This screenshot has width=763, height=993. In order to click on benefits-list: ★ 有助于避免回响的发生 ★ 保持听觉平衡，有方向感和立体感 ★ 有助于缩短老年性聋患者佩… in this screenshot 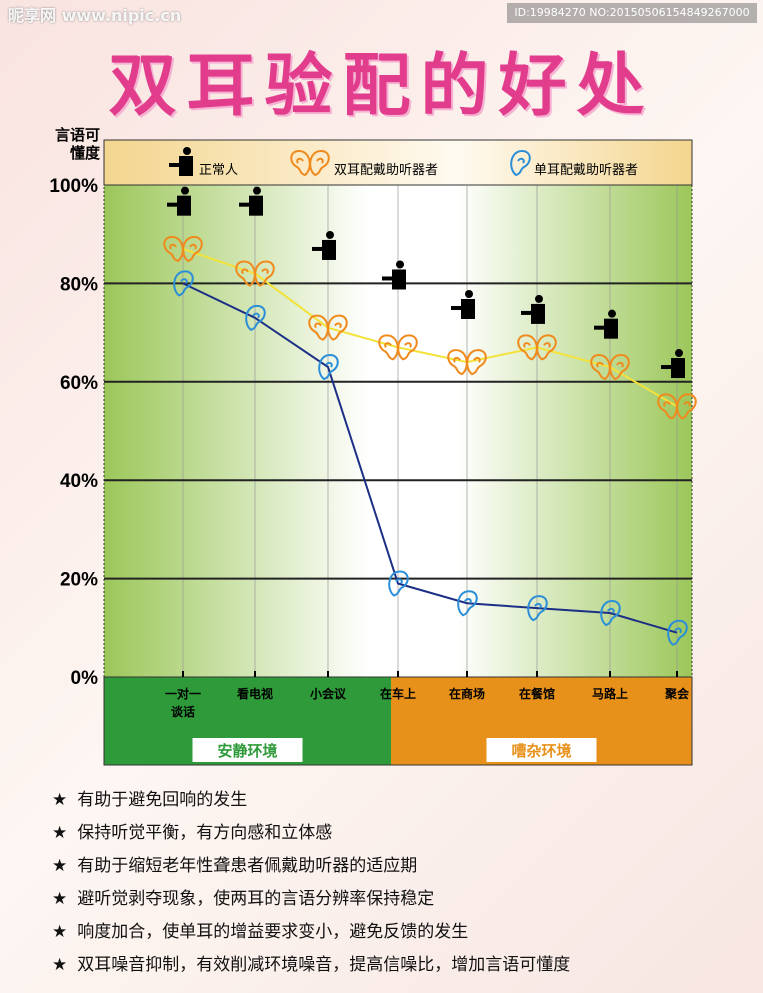, I will do `click(311, 885)`.